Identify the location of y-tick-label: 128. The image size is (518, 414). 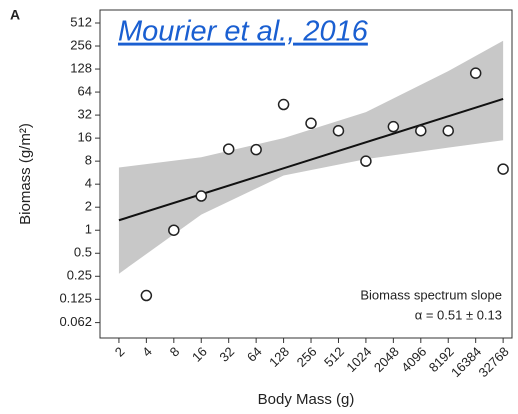
(81, 67).